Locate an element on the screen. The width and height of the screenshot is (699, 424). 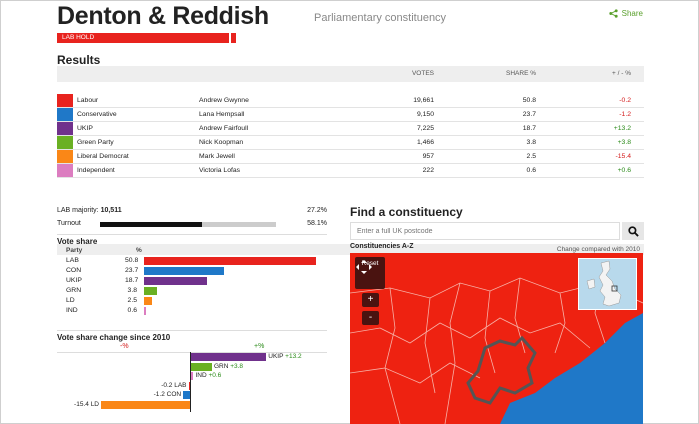
share-value: 2.5 is located at coordinates (531, 156).